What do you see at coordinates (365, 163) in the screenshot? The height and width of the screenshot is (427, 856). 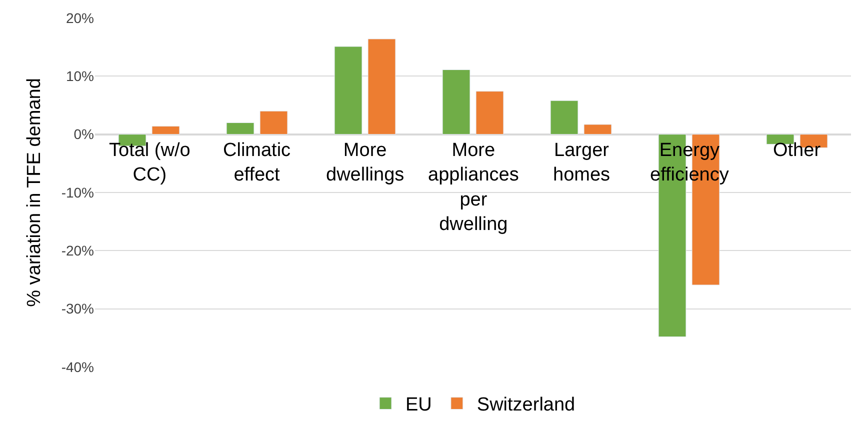 I see `x-tick-label: More dwellings` at bounding box center [365, 163].